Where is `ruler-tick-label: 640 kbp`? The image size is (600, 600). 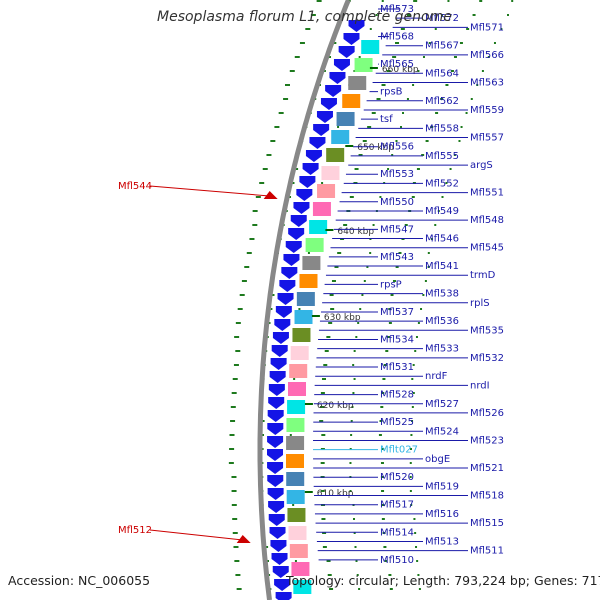
ruler-tick-label: 640 kbp is located at coordinates (355, 232).